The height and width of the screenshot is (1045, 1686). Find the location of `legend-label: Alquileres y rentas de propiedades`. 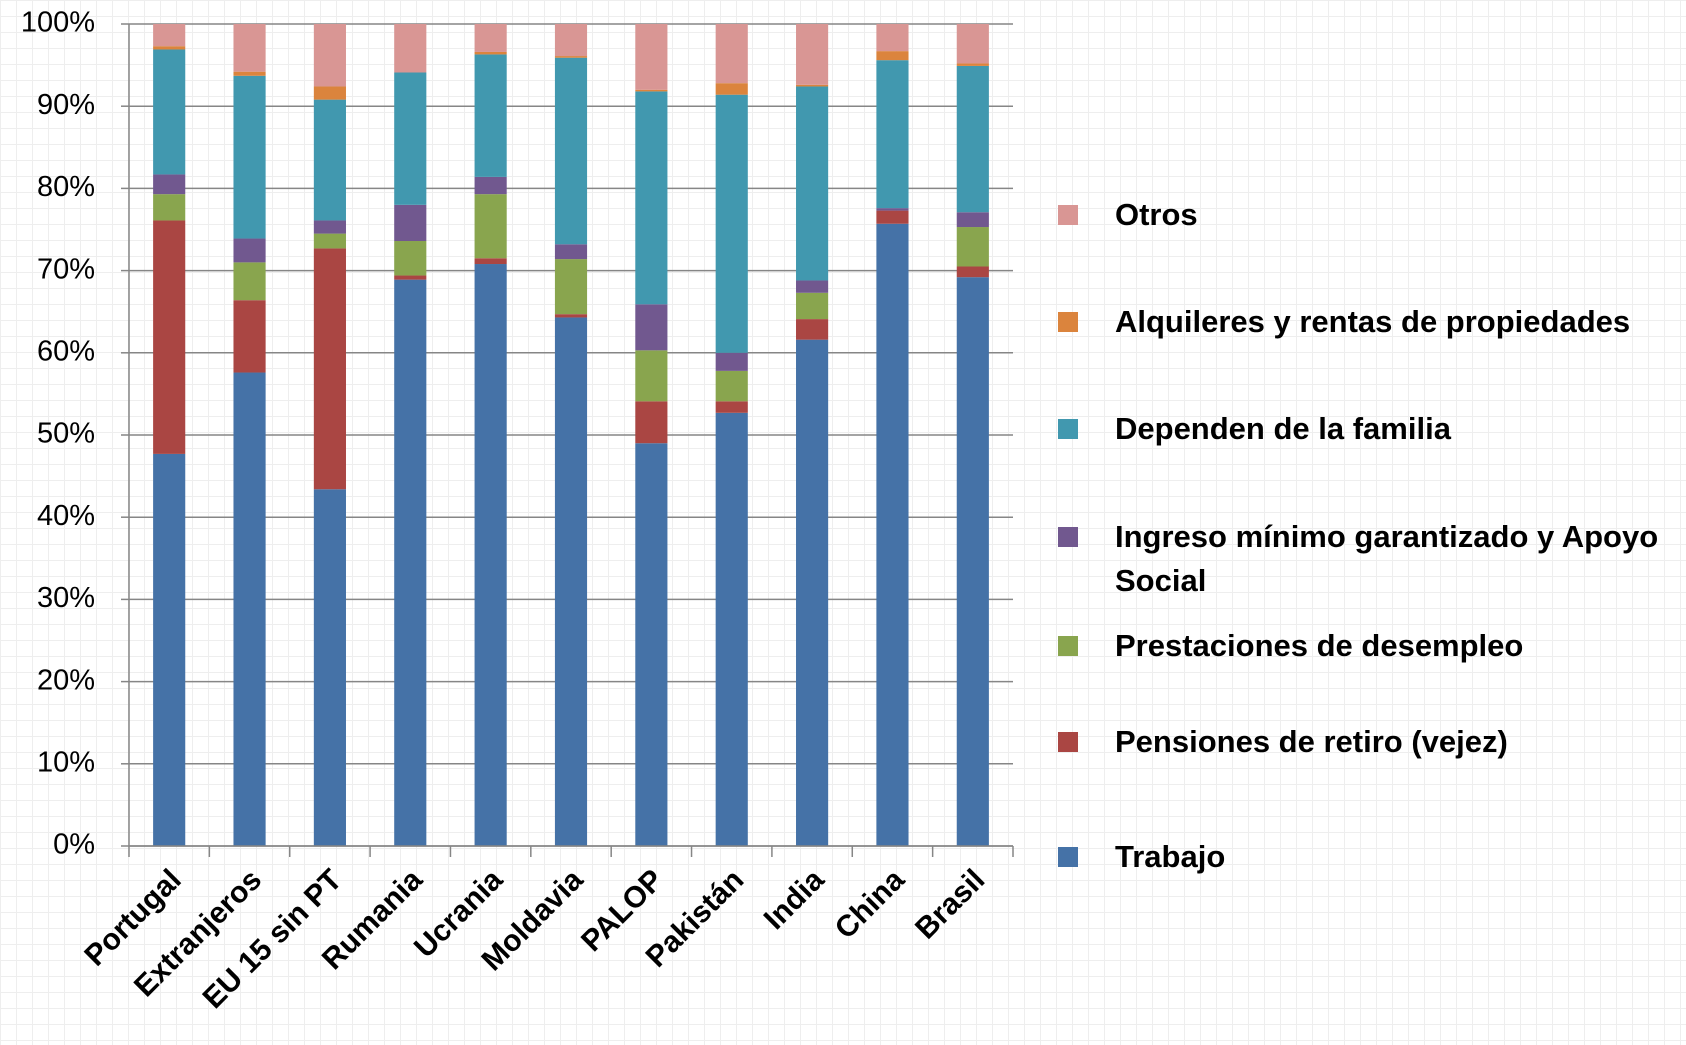

legend-label: Alquileres y rentas de propiedades is located at coordinates (1373, 321).